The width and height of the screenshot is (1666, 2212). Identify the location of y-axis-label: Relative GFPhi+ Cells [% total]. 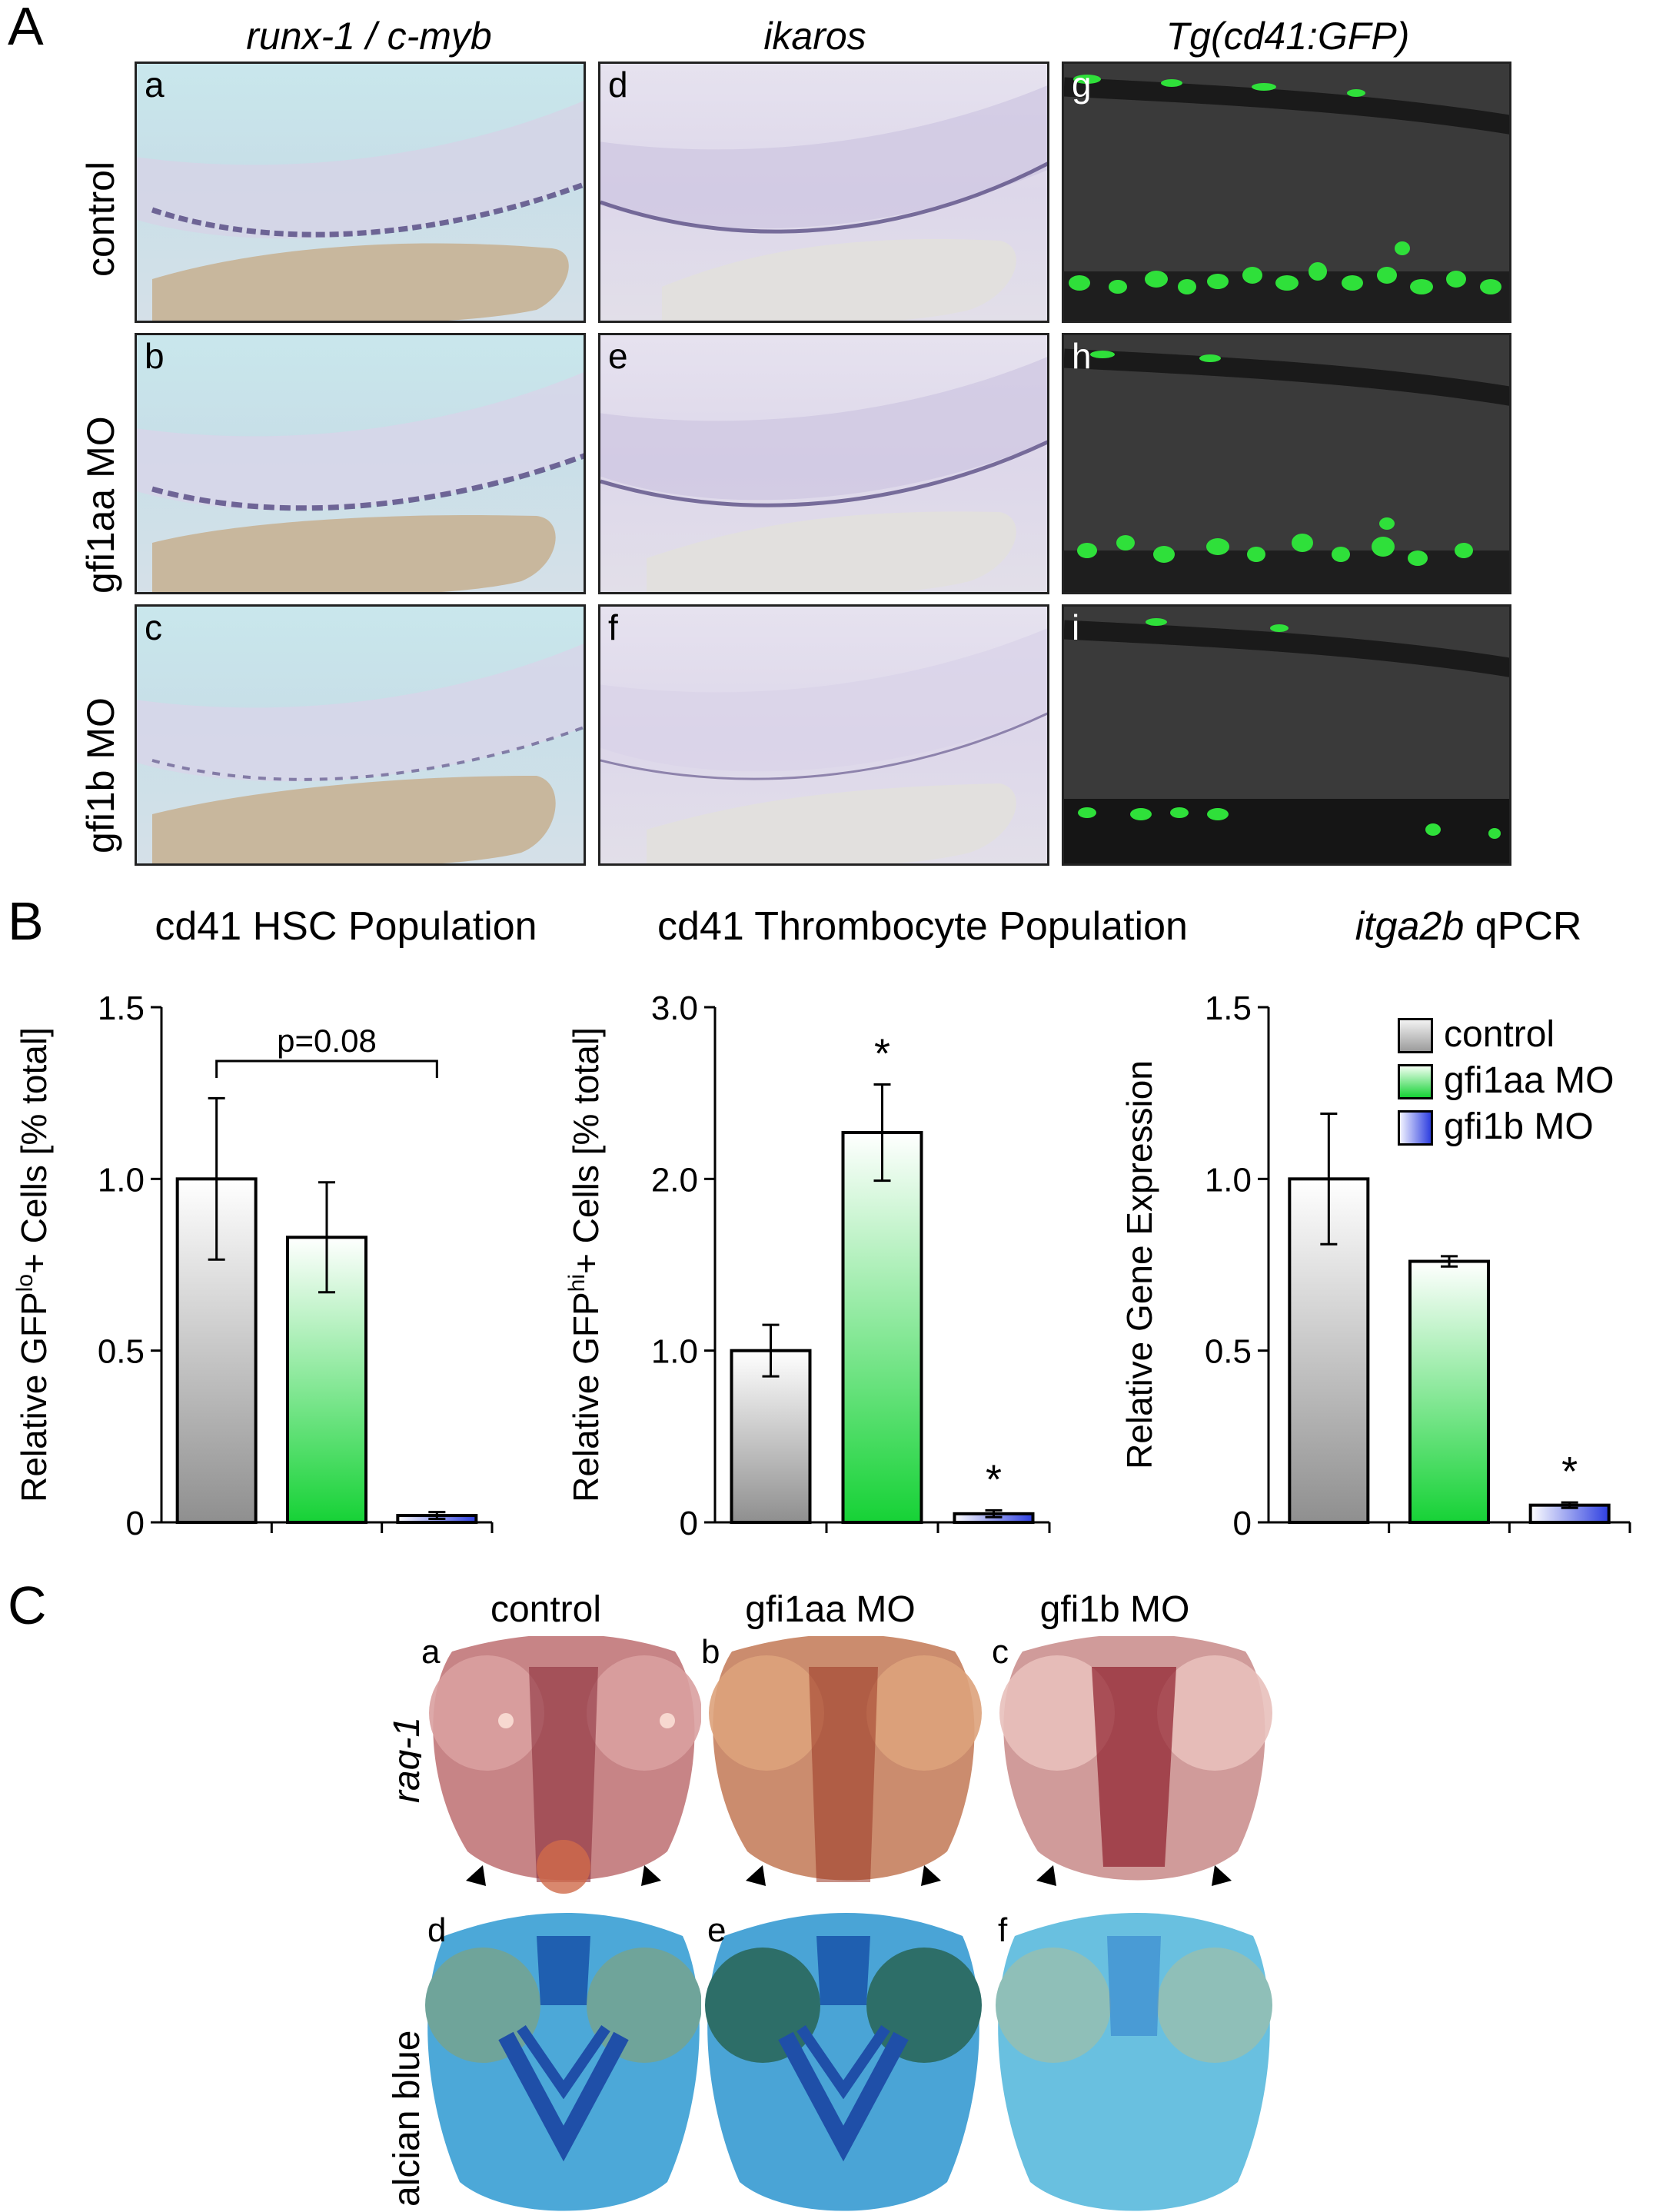
(585, 1264).